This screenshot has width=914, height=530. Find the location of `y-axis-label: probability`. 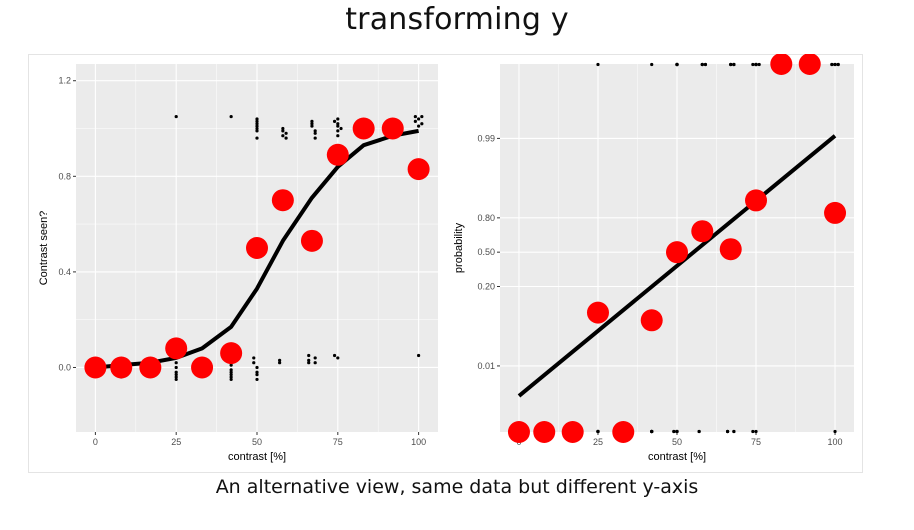

y-axis-label: probability is located at coordinates (459, 247).